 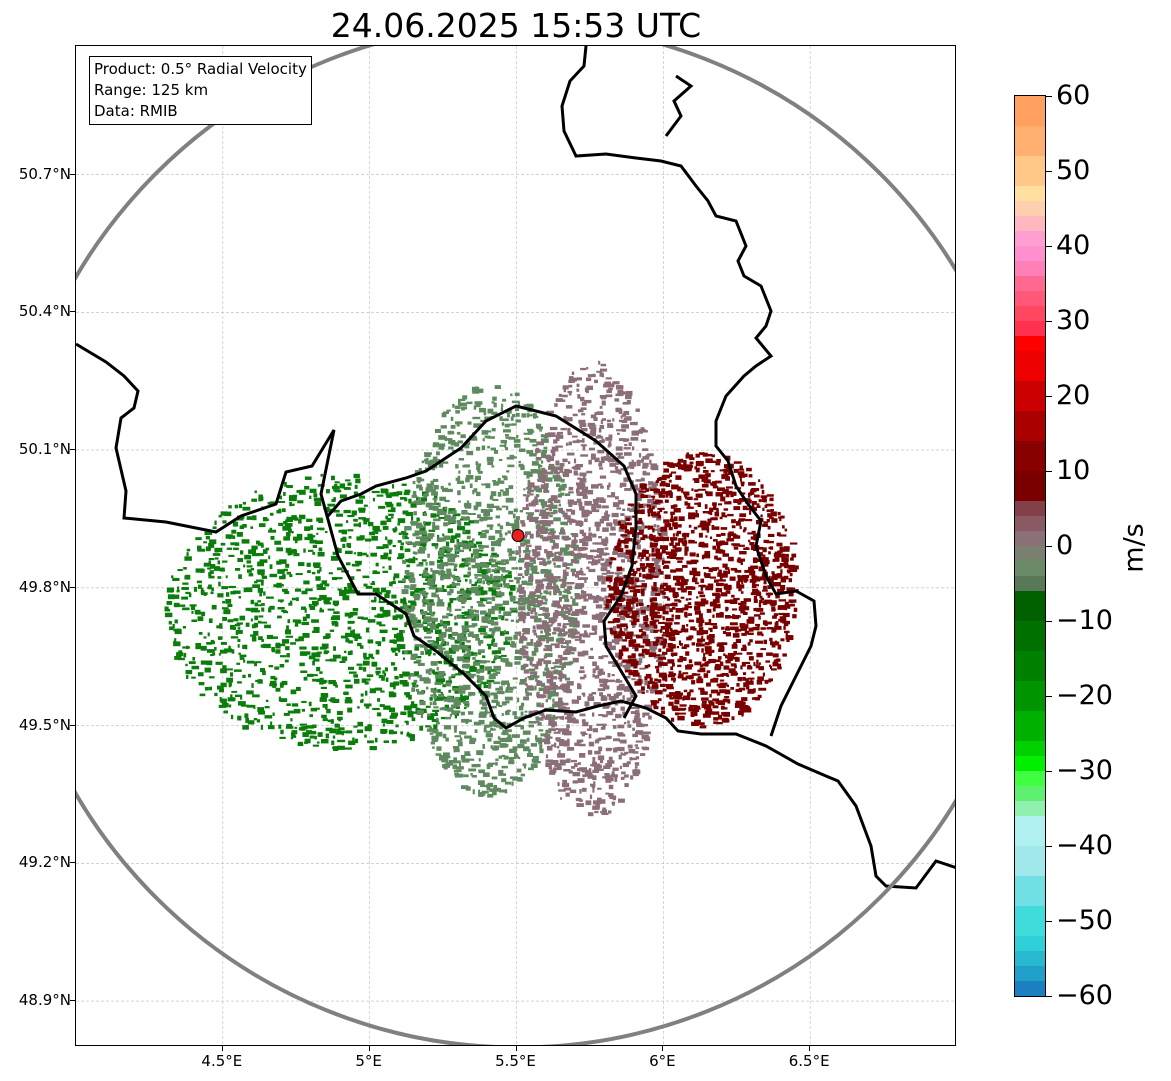 What do you see at coordinates (1065, 545) in the screenshot?
I see `colorbar-tick-label: 0` at bounding box center [1065, 545].